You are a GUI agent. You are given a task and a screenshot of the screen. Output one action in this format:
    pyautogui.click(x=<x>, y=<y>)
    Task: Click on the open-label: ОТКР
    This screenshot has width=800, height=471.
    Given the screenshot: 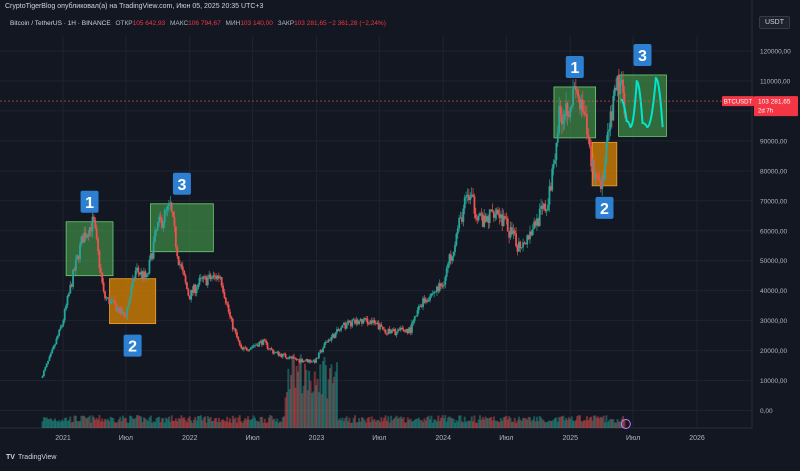 What is the action you would take?
    pyautogui.click(x=124, y=23)
    